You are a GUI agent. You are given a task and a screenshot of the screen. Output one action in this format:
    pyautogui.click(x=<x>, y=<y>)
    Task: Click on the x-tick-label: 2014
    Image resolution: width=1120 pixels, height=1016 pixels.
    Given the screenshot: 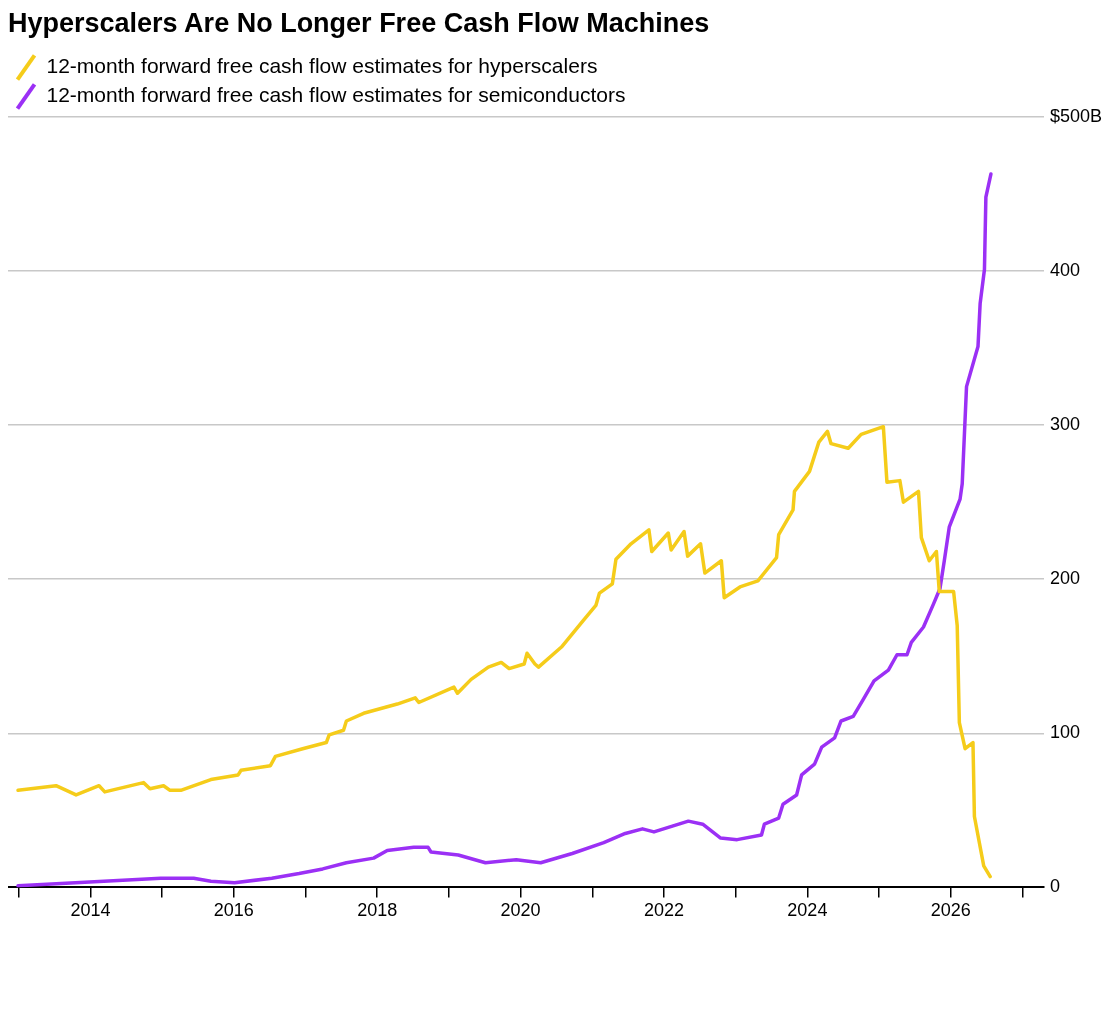 What is the action you would take?
    pyautogui.click(x=90, y=910)
    